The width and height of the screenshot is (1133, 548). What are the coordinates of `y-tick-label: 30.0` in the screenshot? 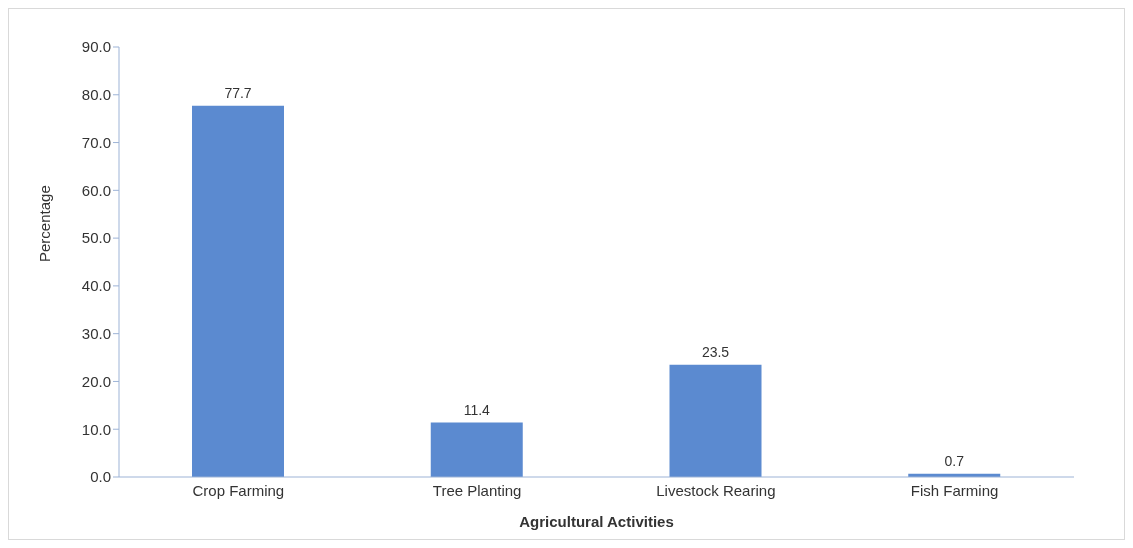 It's located at (96, 333).